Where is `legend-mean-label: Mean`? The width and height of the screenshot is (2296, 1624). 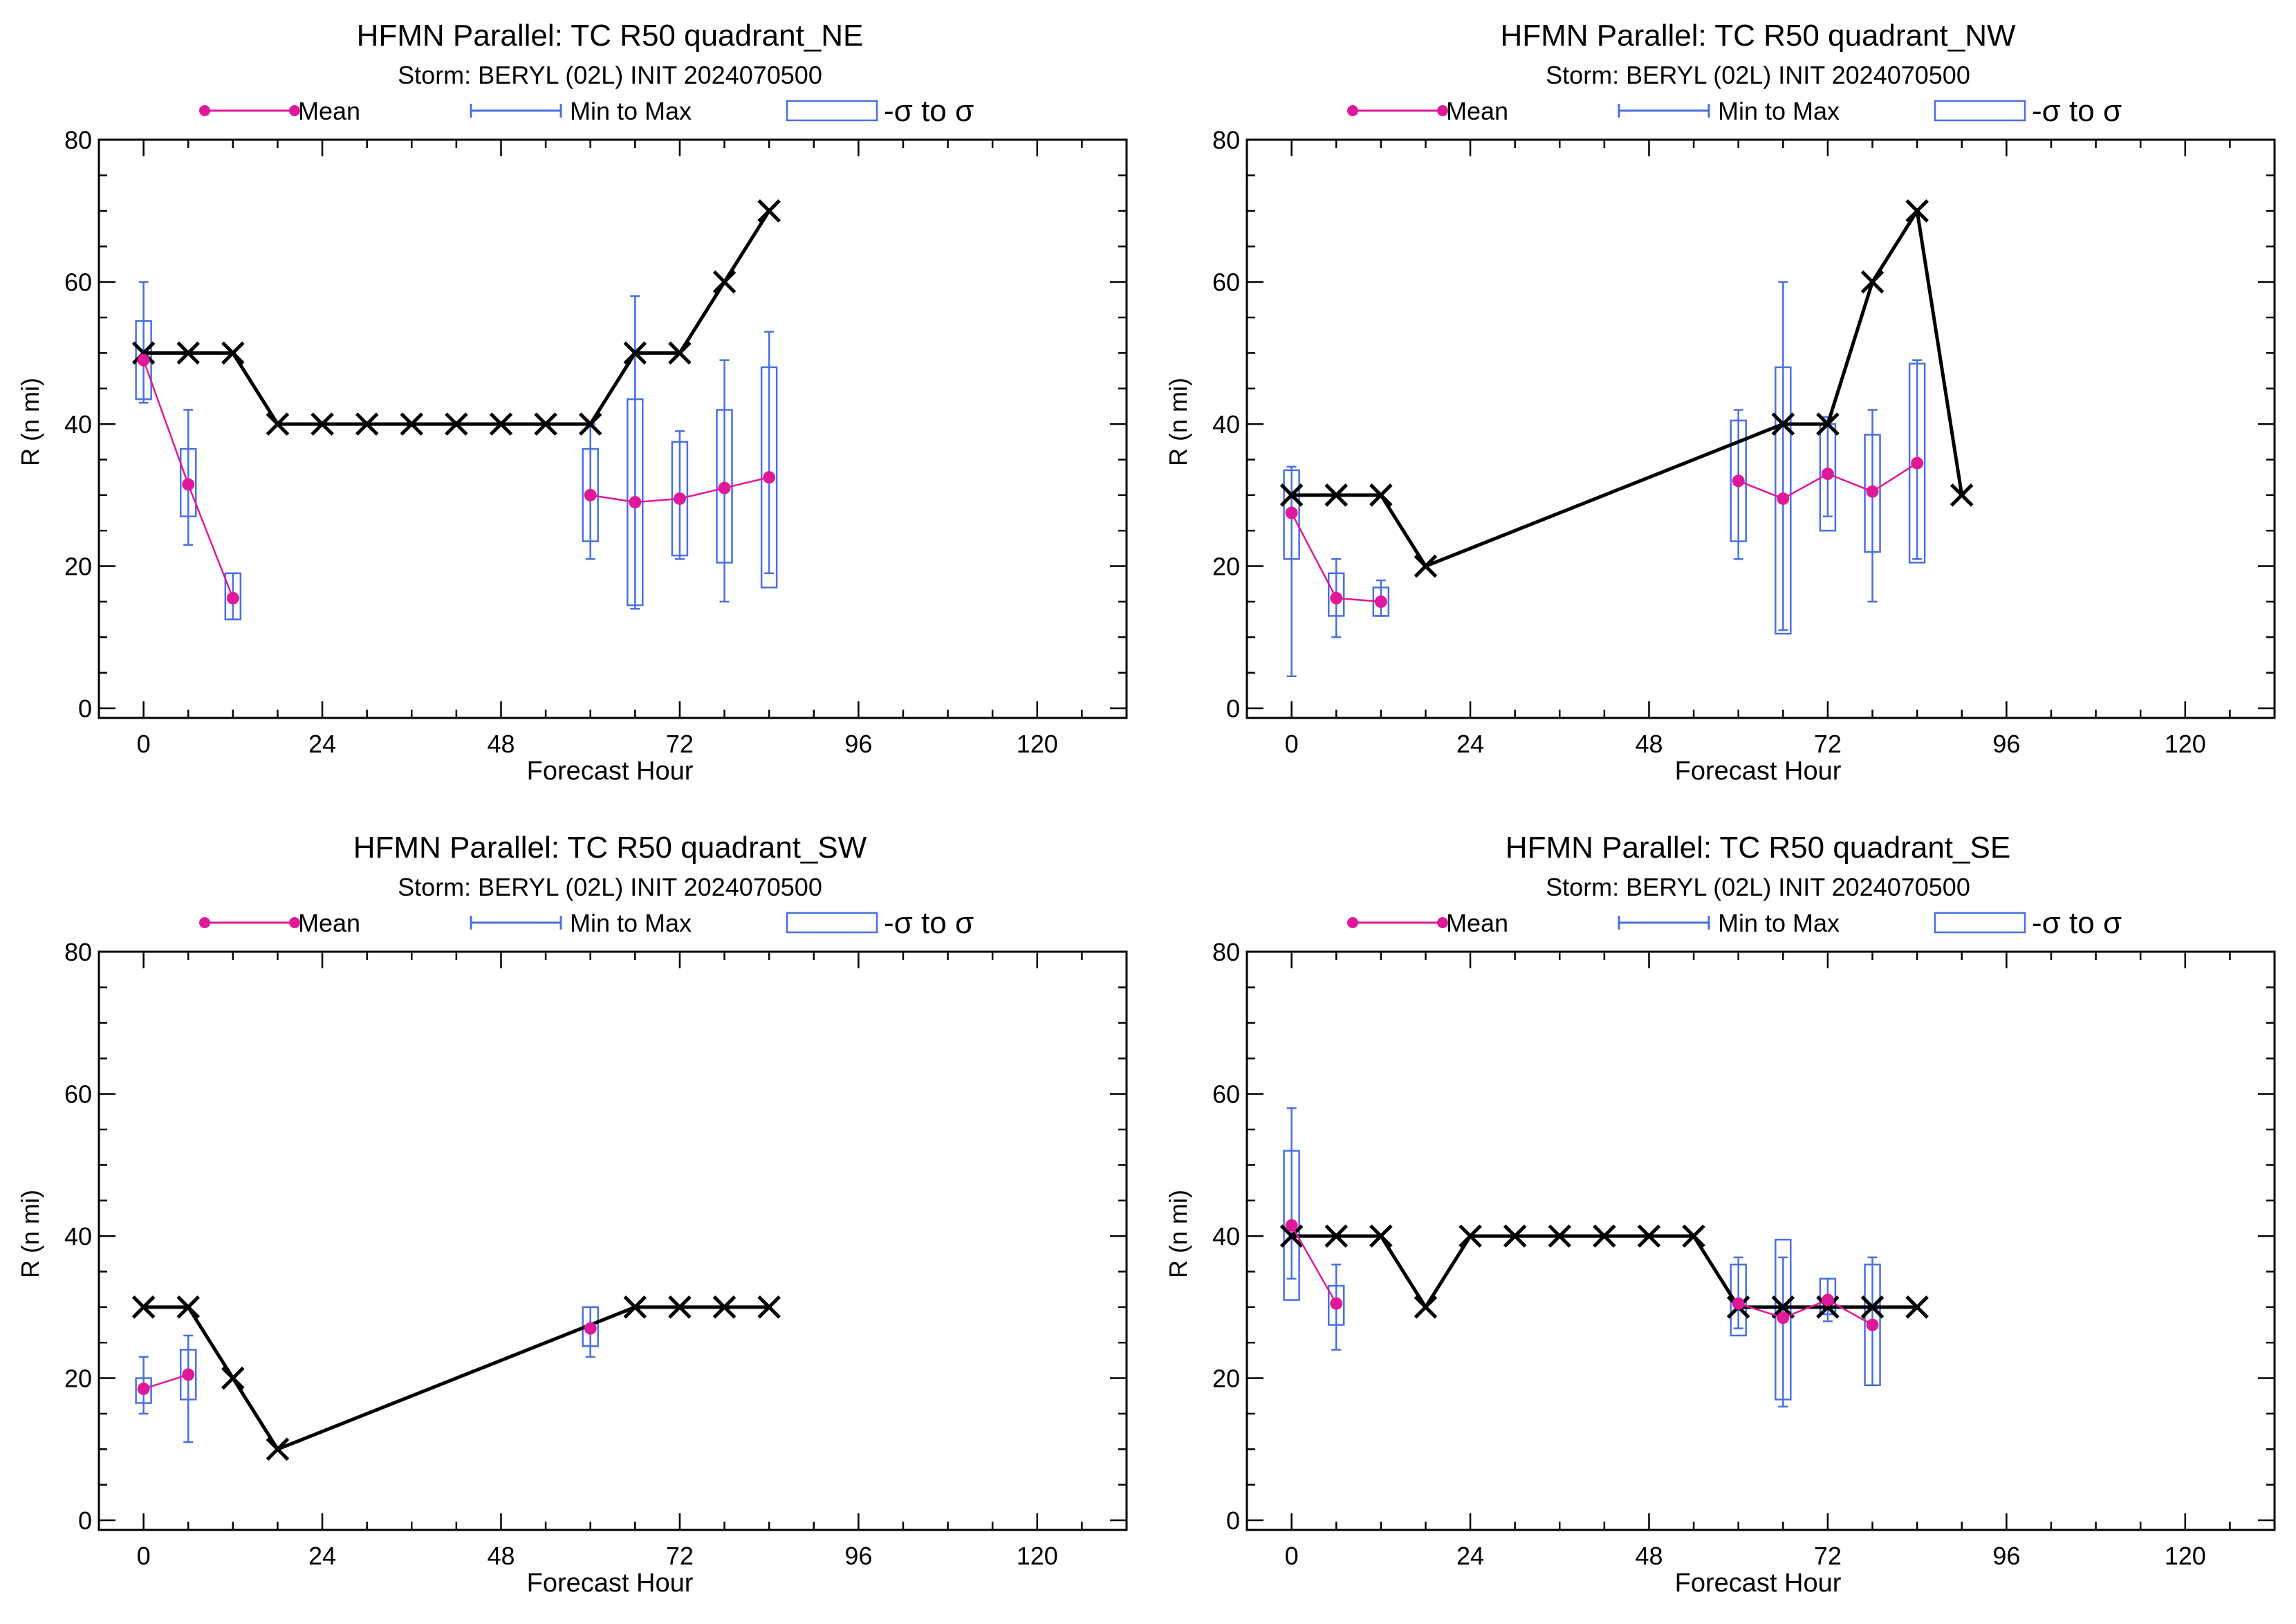
legend-mean-label: Mean is located at coordinates (1477, 111).